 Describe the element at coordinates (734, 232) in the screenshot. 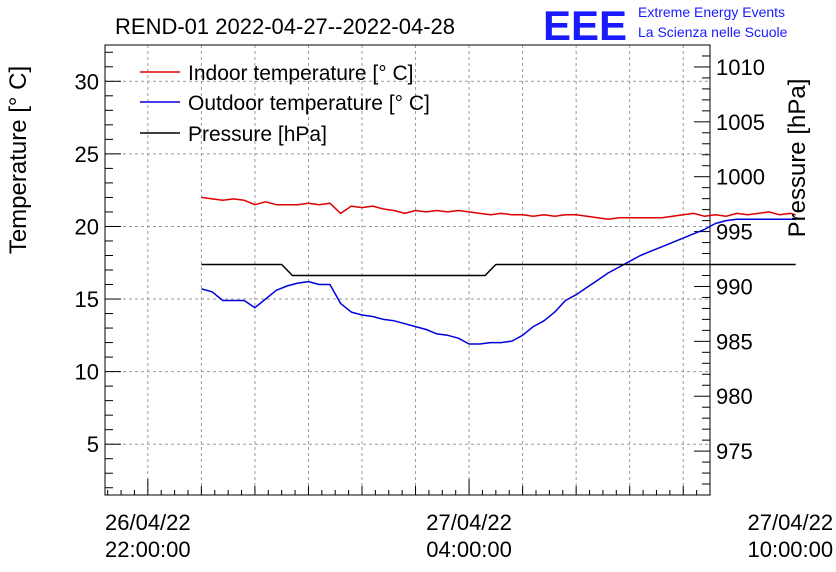

I see `y2-tick-label: 995` at that location.